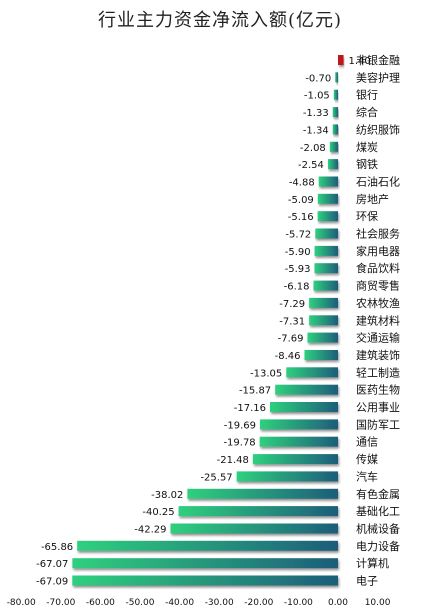  What do you see at coordinates (21, 603) in the screenshot?
I see `x-tick-label-1: -80.00` at bounding box center [21, 603].